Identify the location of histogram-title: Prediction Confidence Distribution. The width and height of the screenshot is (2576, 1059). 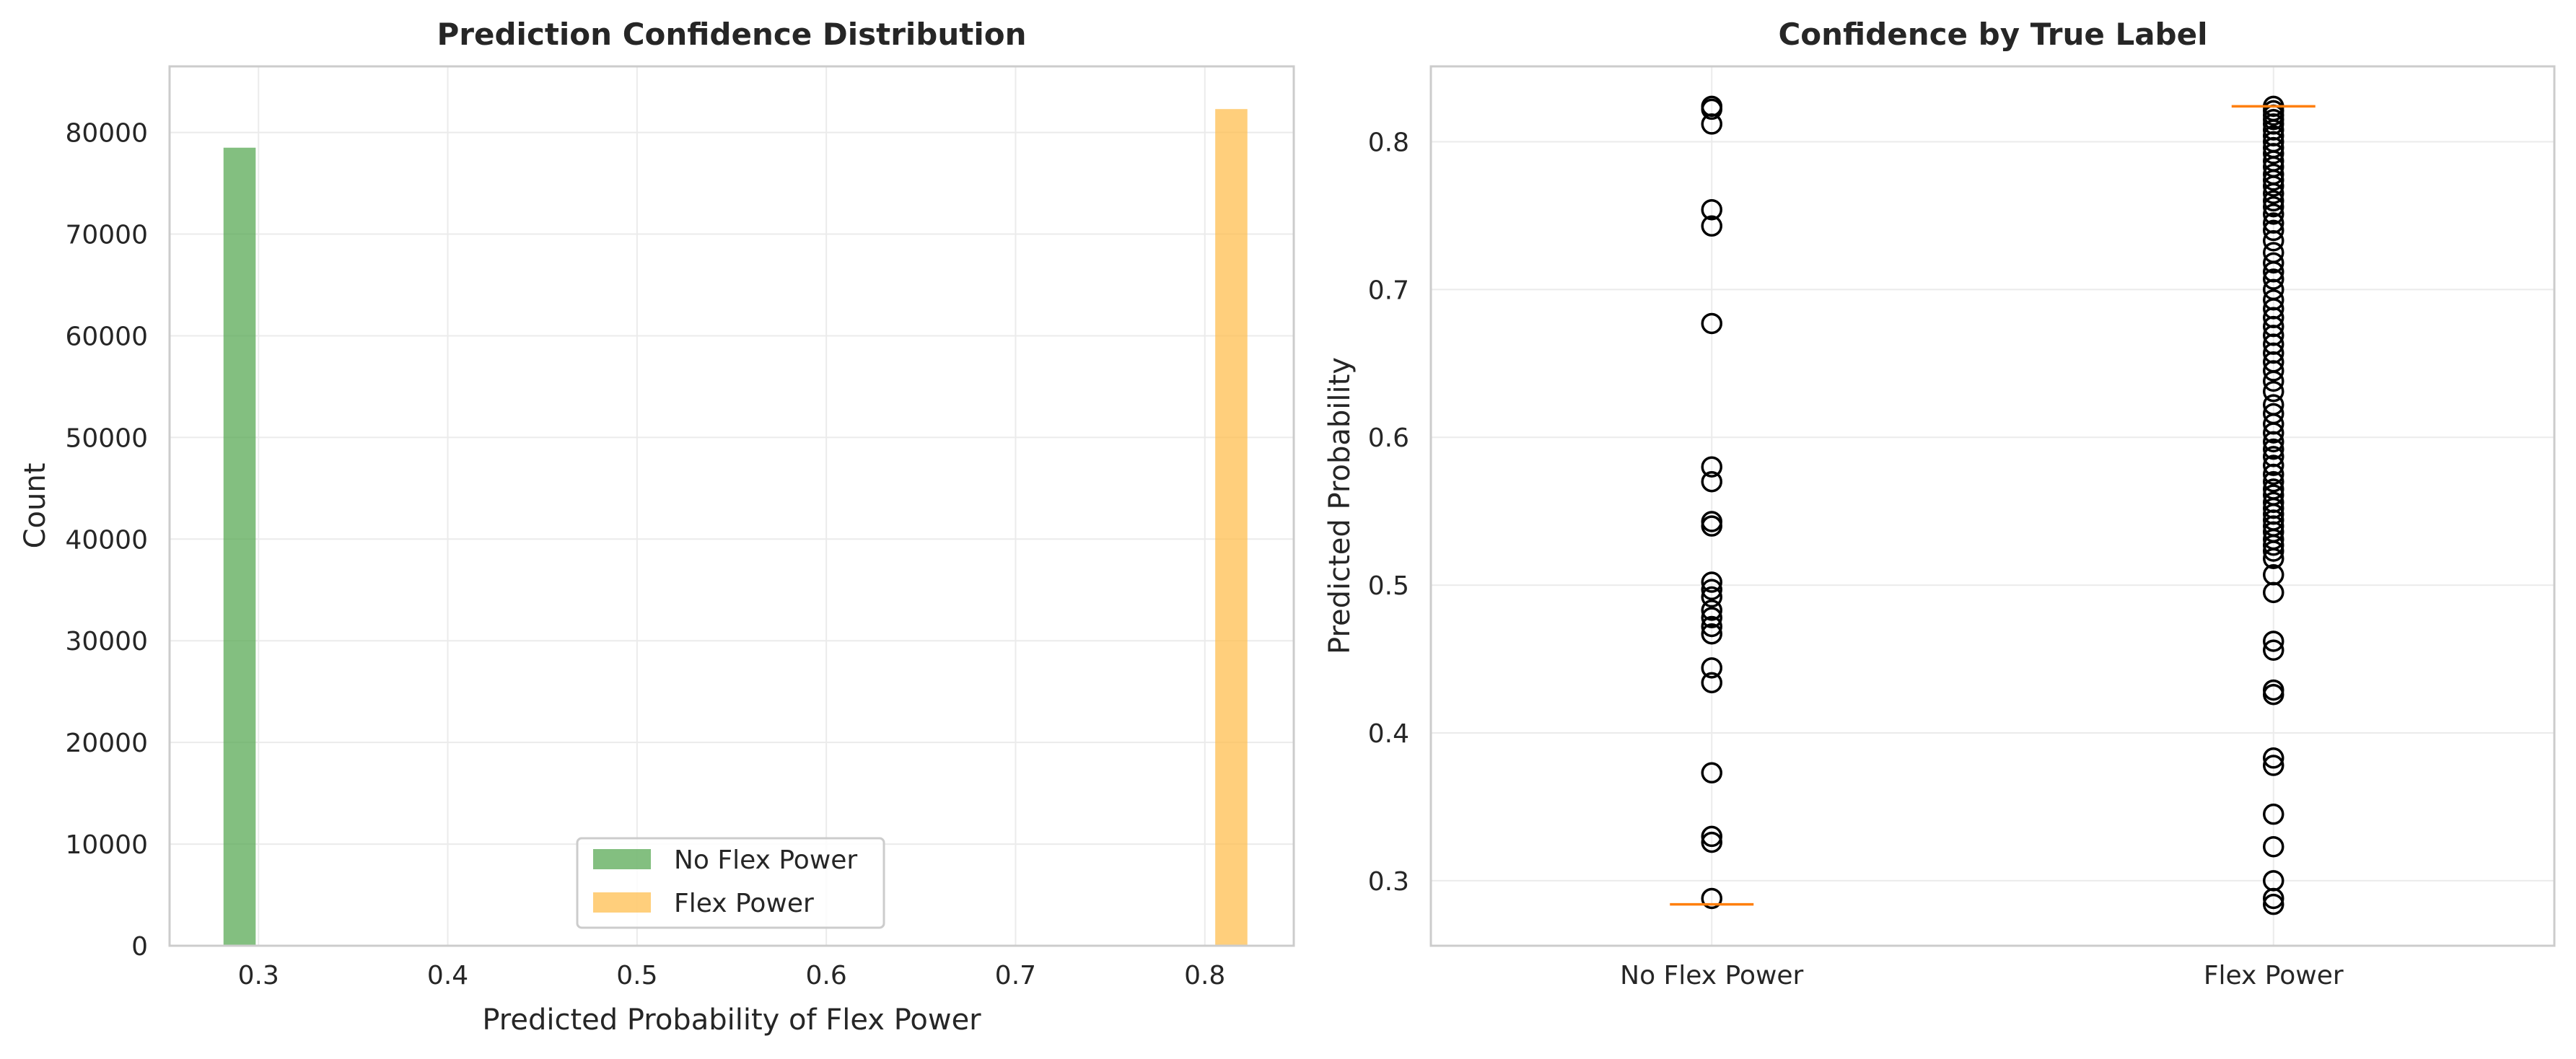
(732, 34).